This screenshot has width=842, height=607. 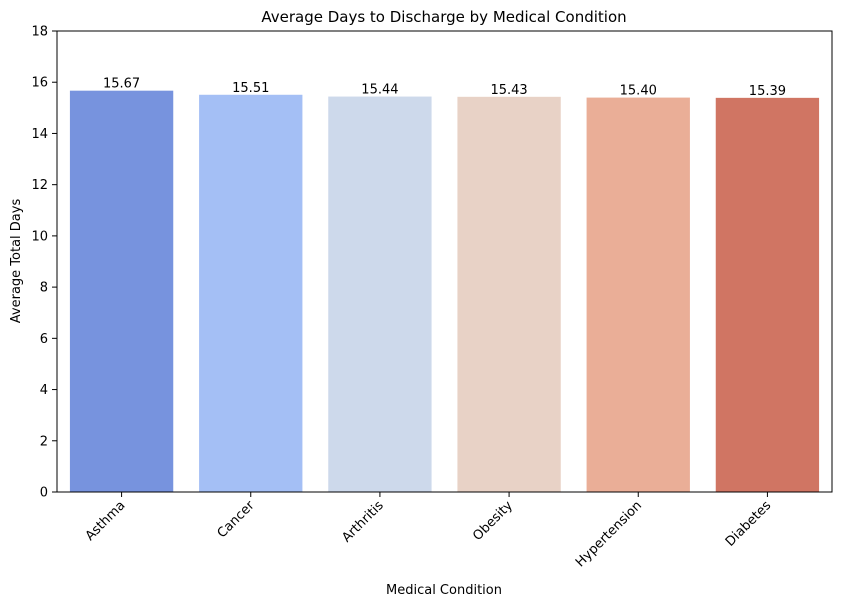 What do you see at coordinates (39, 185) in the screenshot?
I see `y-tick-label: 12` at bounding box center [39, 185].